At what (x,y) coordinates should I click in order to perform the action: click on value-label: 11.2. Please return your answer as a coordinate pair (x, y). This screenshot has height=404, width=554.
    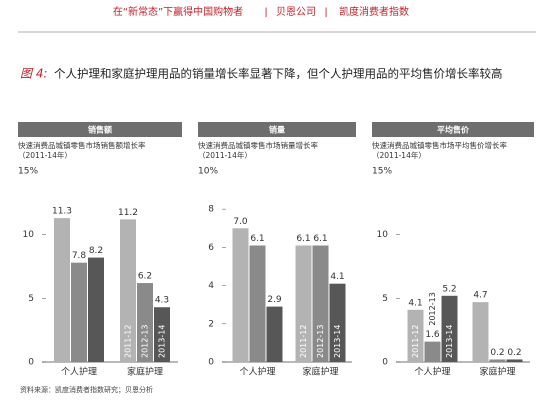
    Looking at the image, I should click on (128, 213).